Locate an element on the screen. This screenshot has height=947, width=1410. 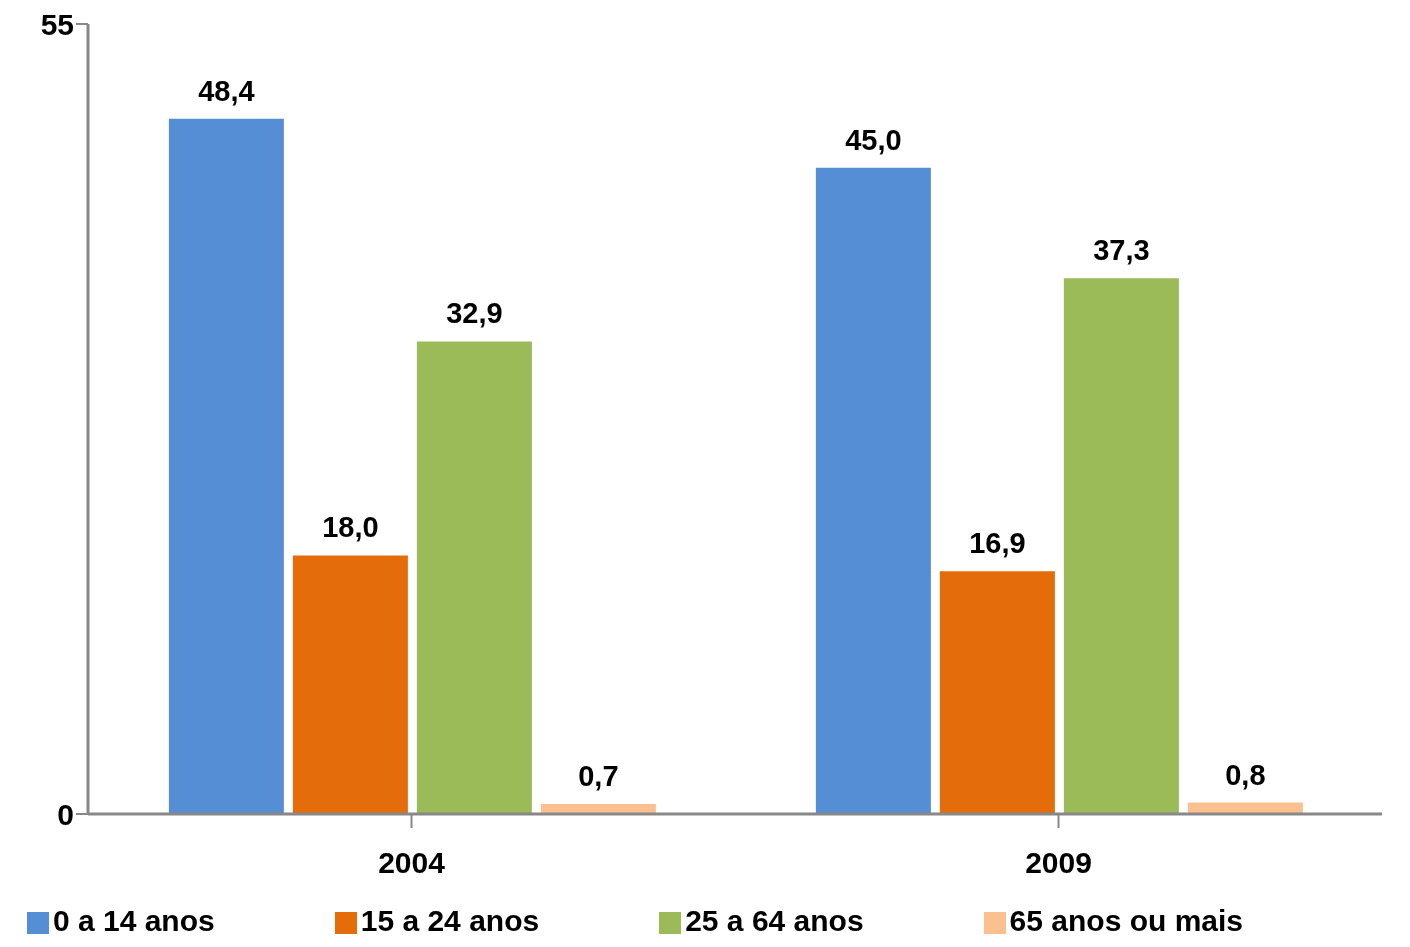
data-label: 48,4 is located at coordinates (226, 90).